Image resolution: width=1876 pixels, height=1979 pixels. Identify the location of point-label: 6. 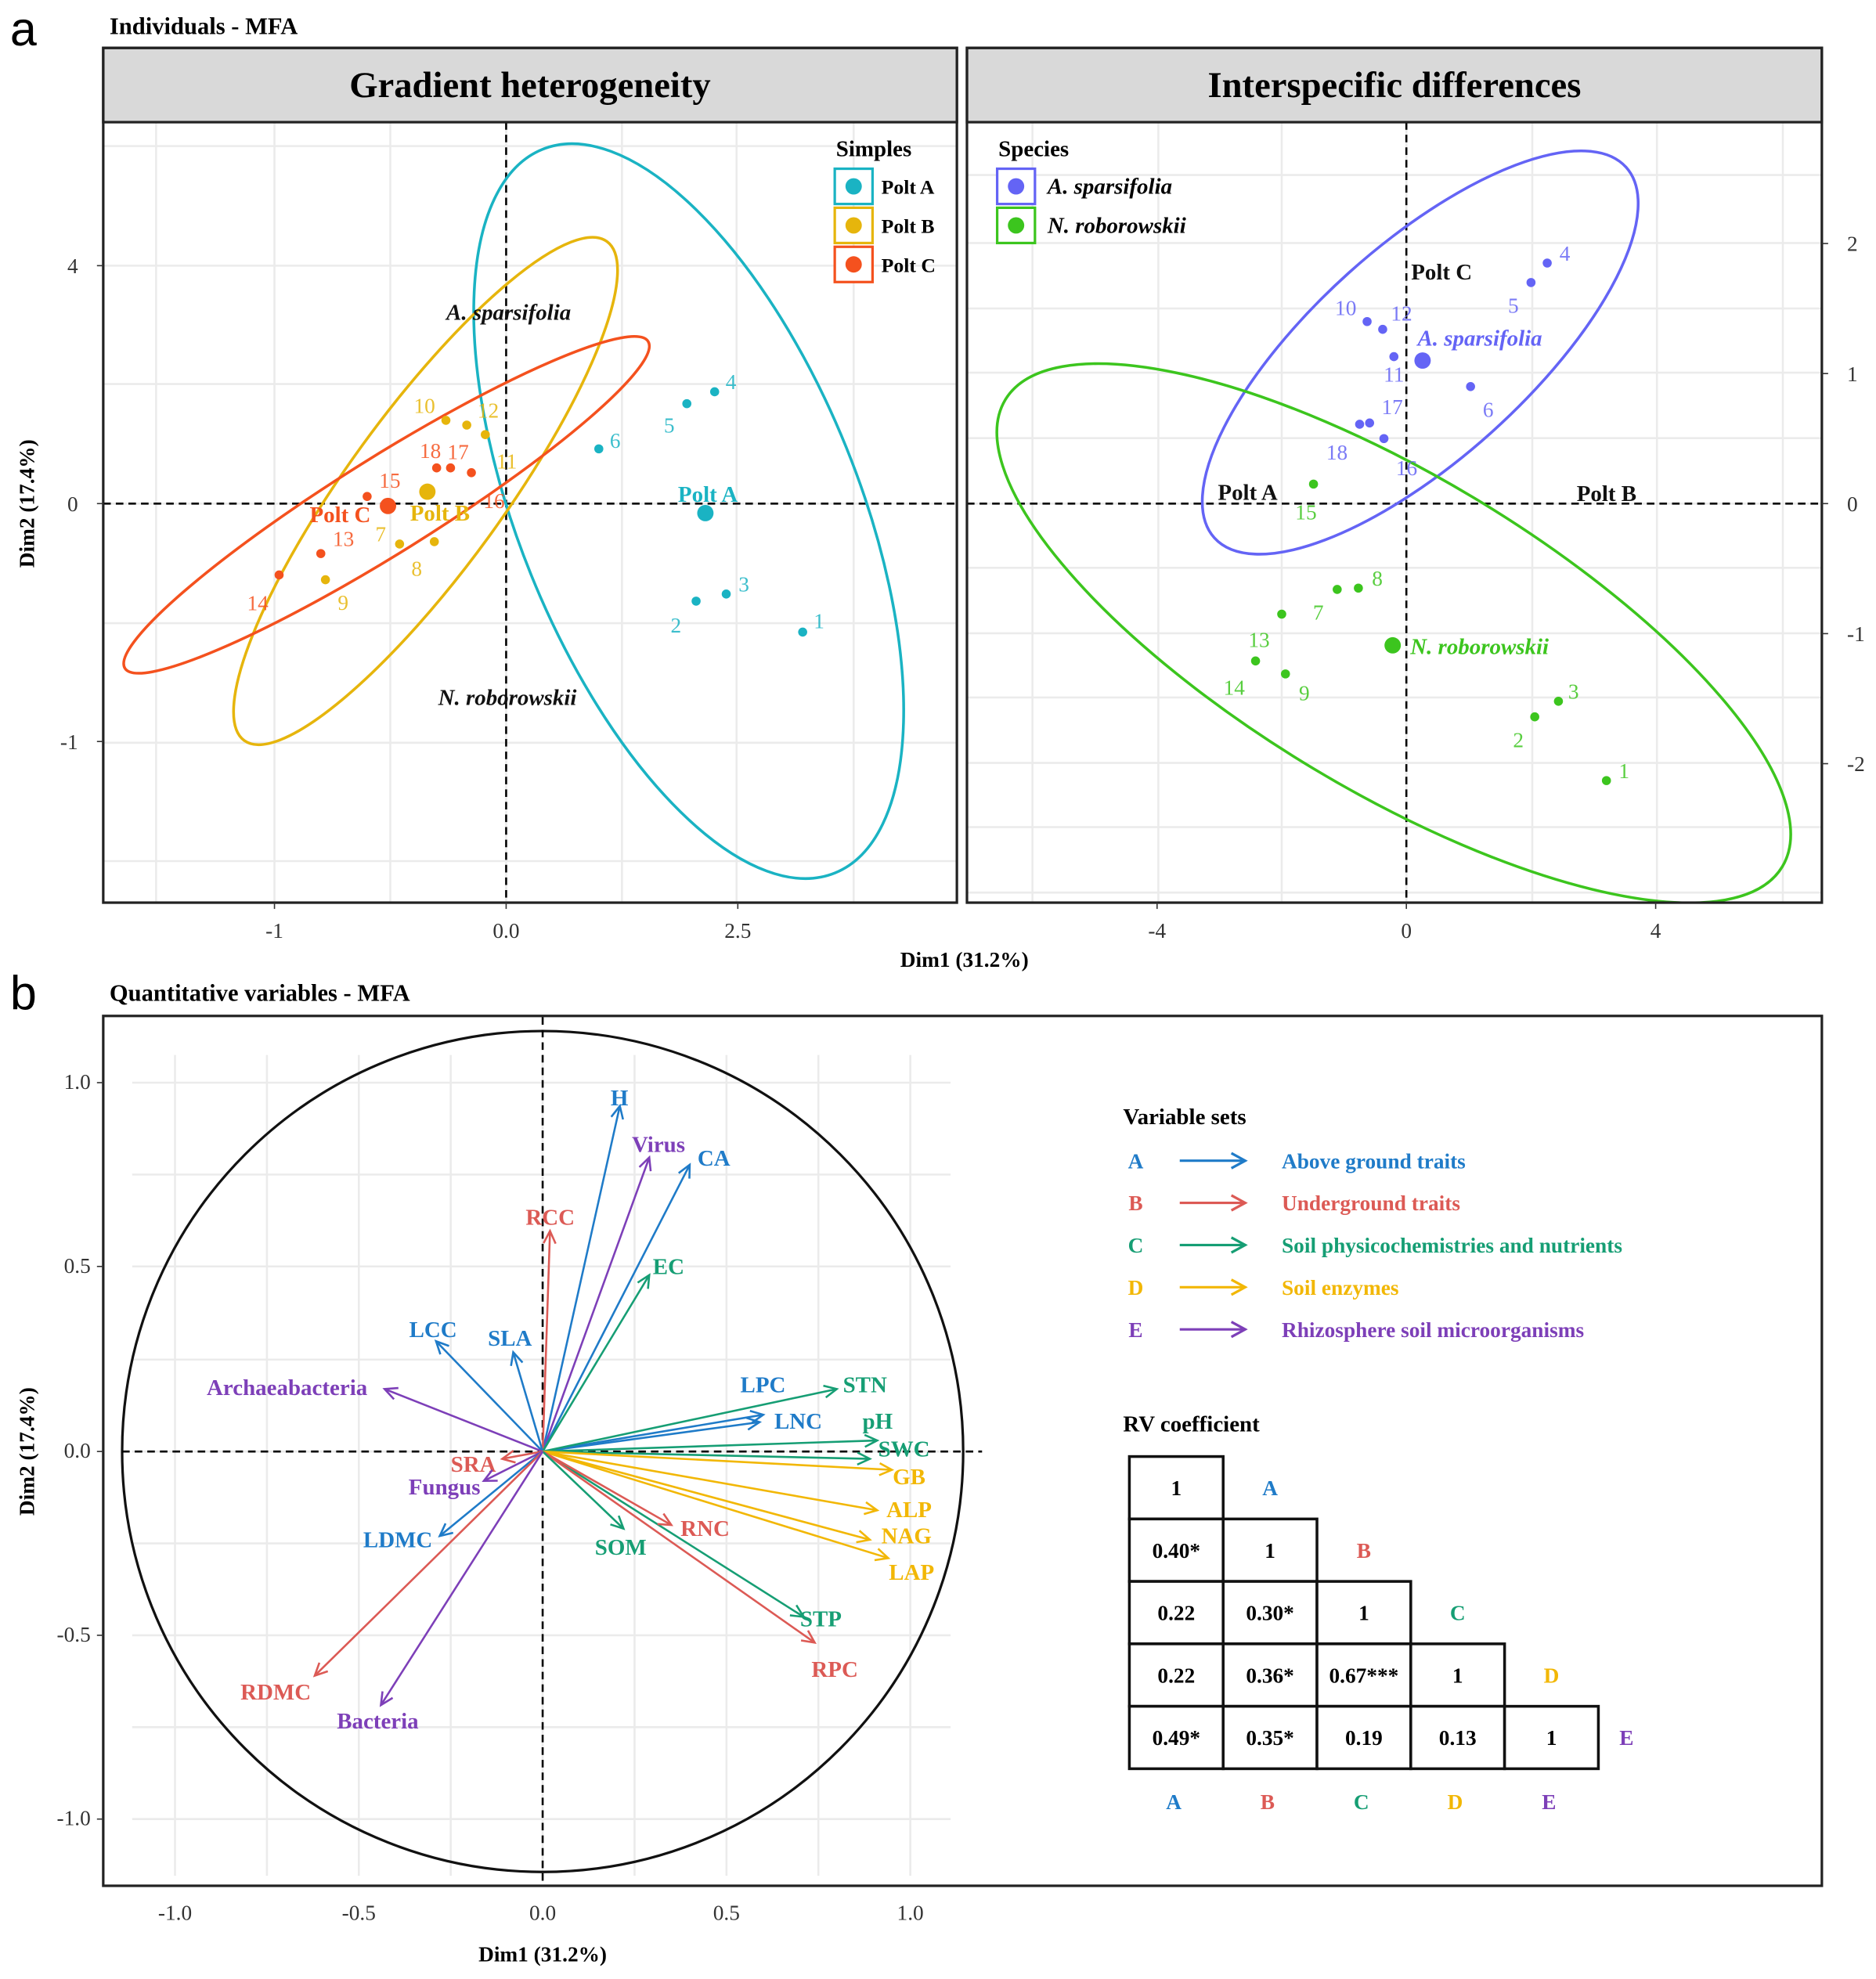
(1489, 409).